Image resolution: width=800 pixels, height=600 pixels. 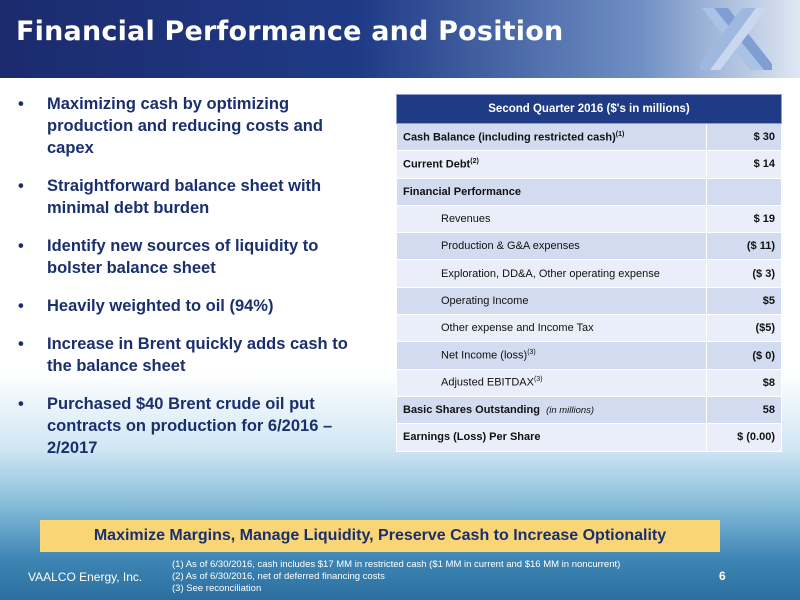 I want to click on table-row: Production & G&A expenses ($ 11), so click(x=589, y=246).